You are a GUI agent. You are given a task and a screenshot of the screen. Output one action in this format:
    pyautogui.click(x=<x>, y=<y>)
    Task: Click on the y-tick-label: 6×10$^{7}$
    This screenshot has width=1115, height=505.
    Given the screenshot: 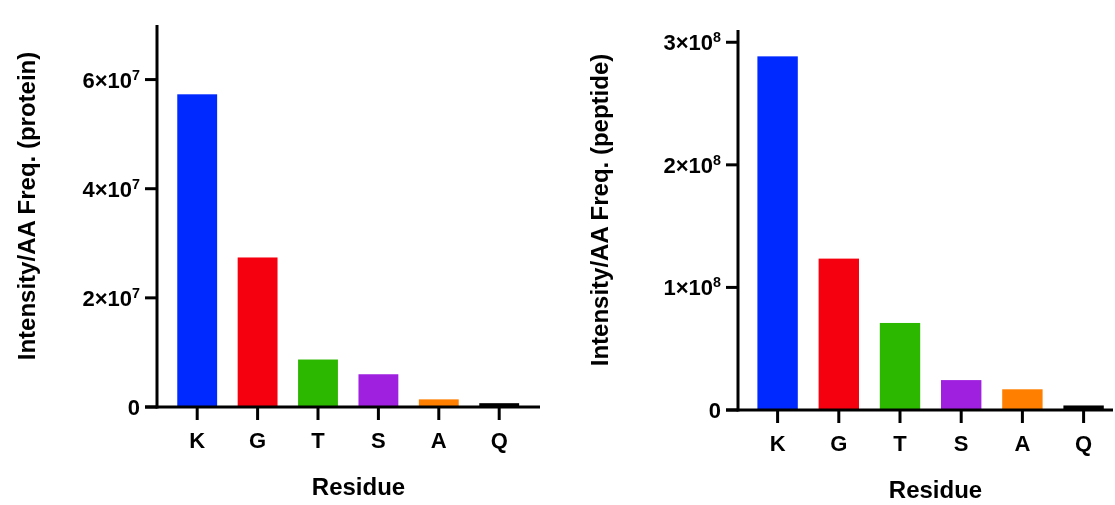 What is the action you would take?
    pyautogui.click(x=111, y=79)
    